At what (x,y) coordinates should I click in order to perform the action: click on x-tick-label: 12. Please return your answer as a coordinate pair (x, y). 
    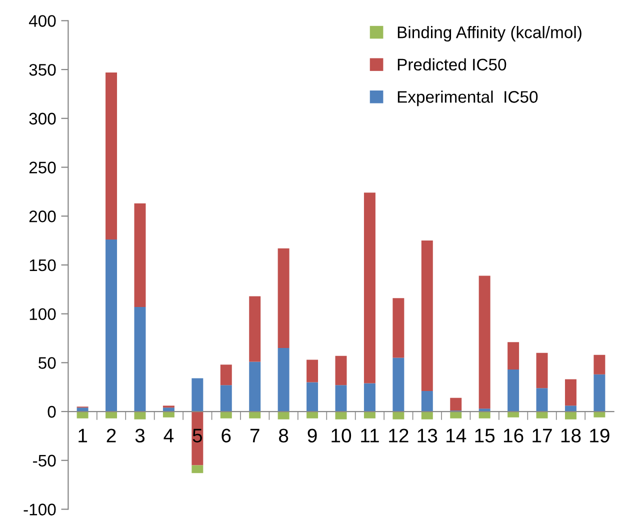
    Looking at the image, I should click on (398, 435).